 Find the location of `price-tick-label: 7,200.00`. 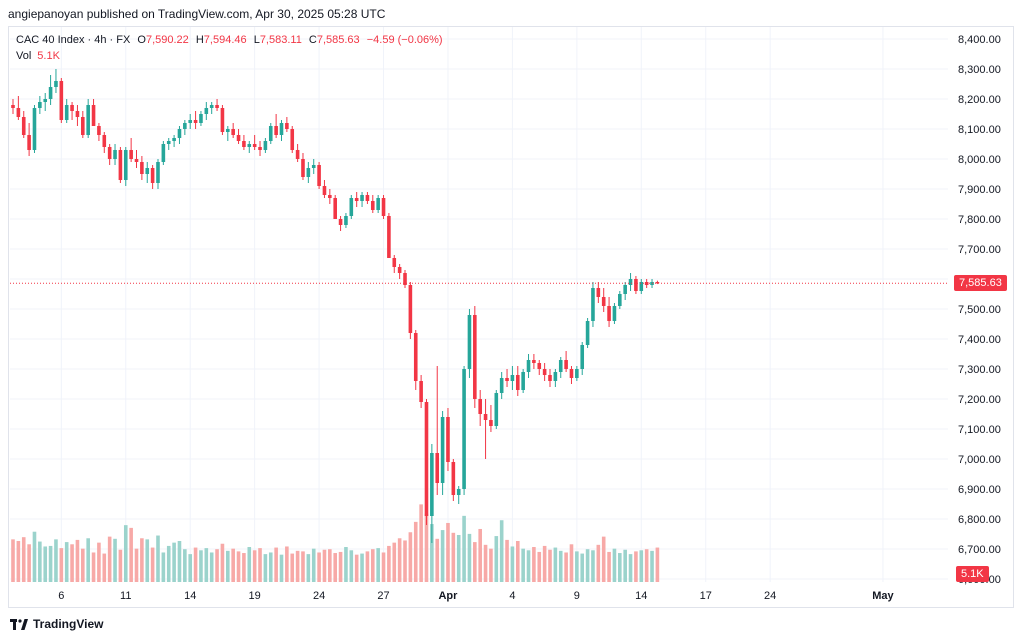

price-tick-label: 7,200.00 is located at coordinates (979, 400).